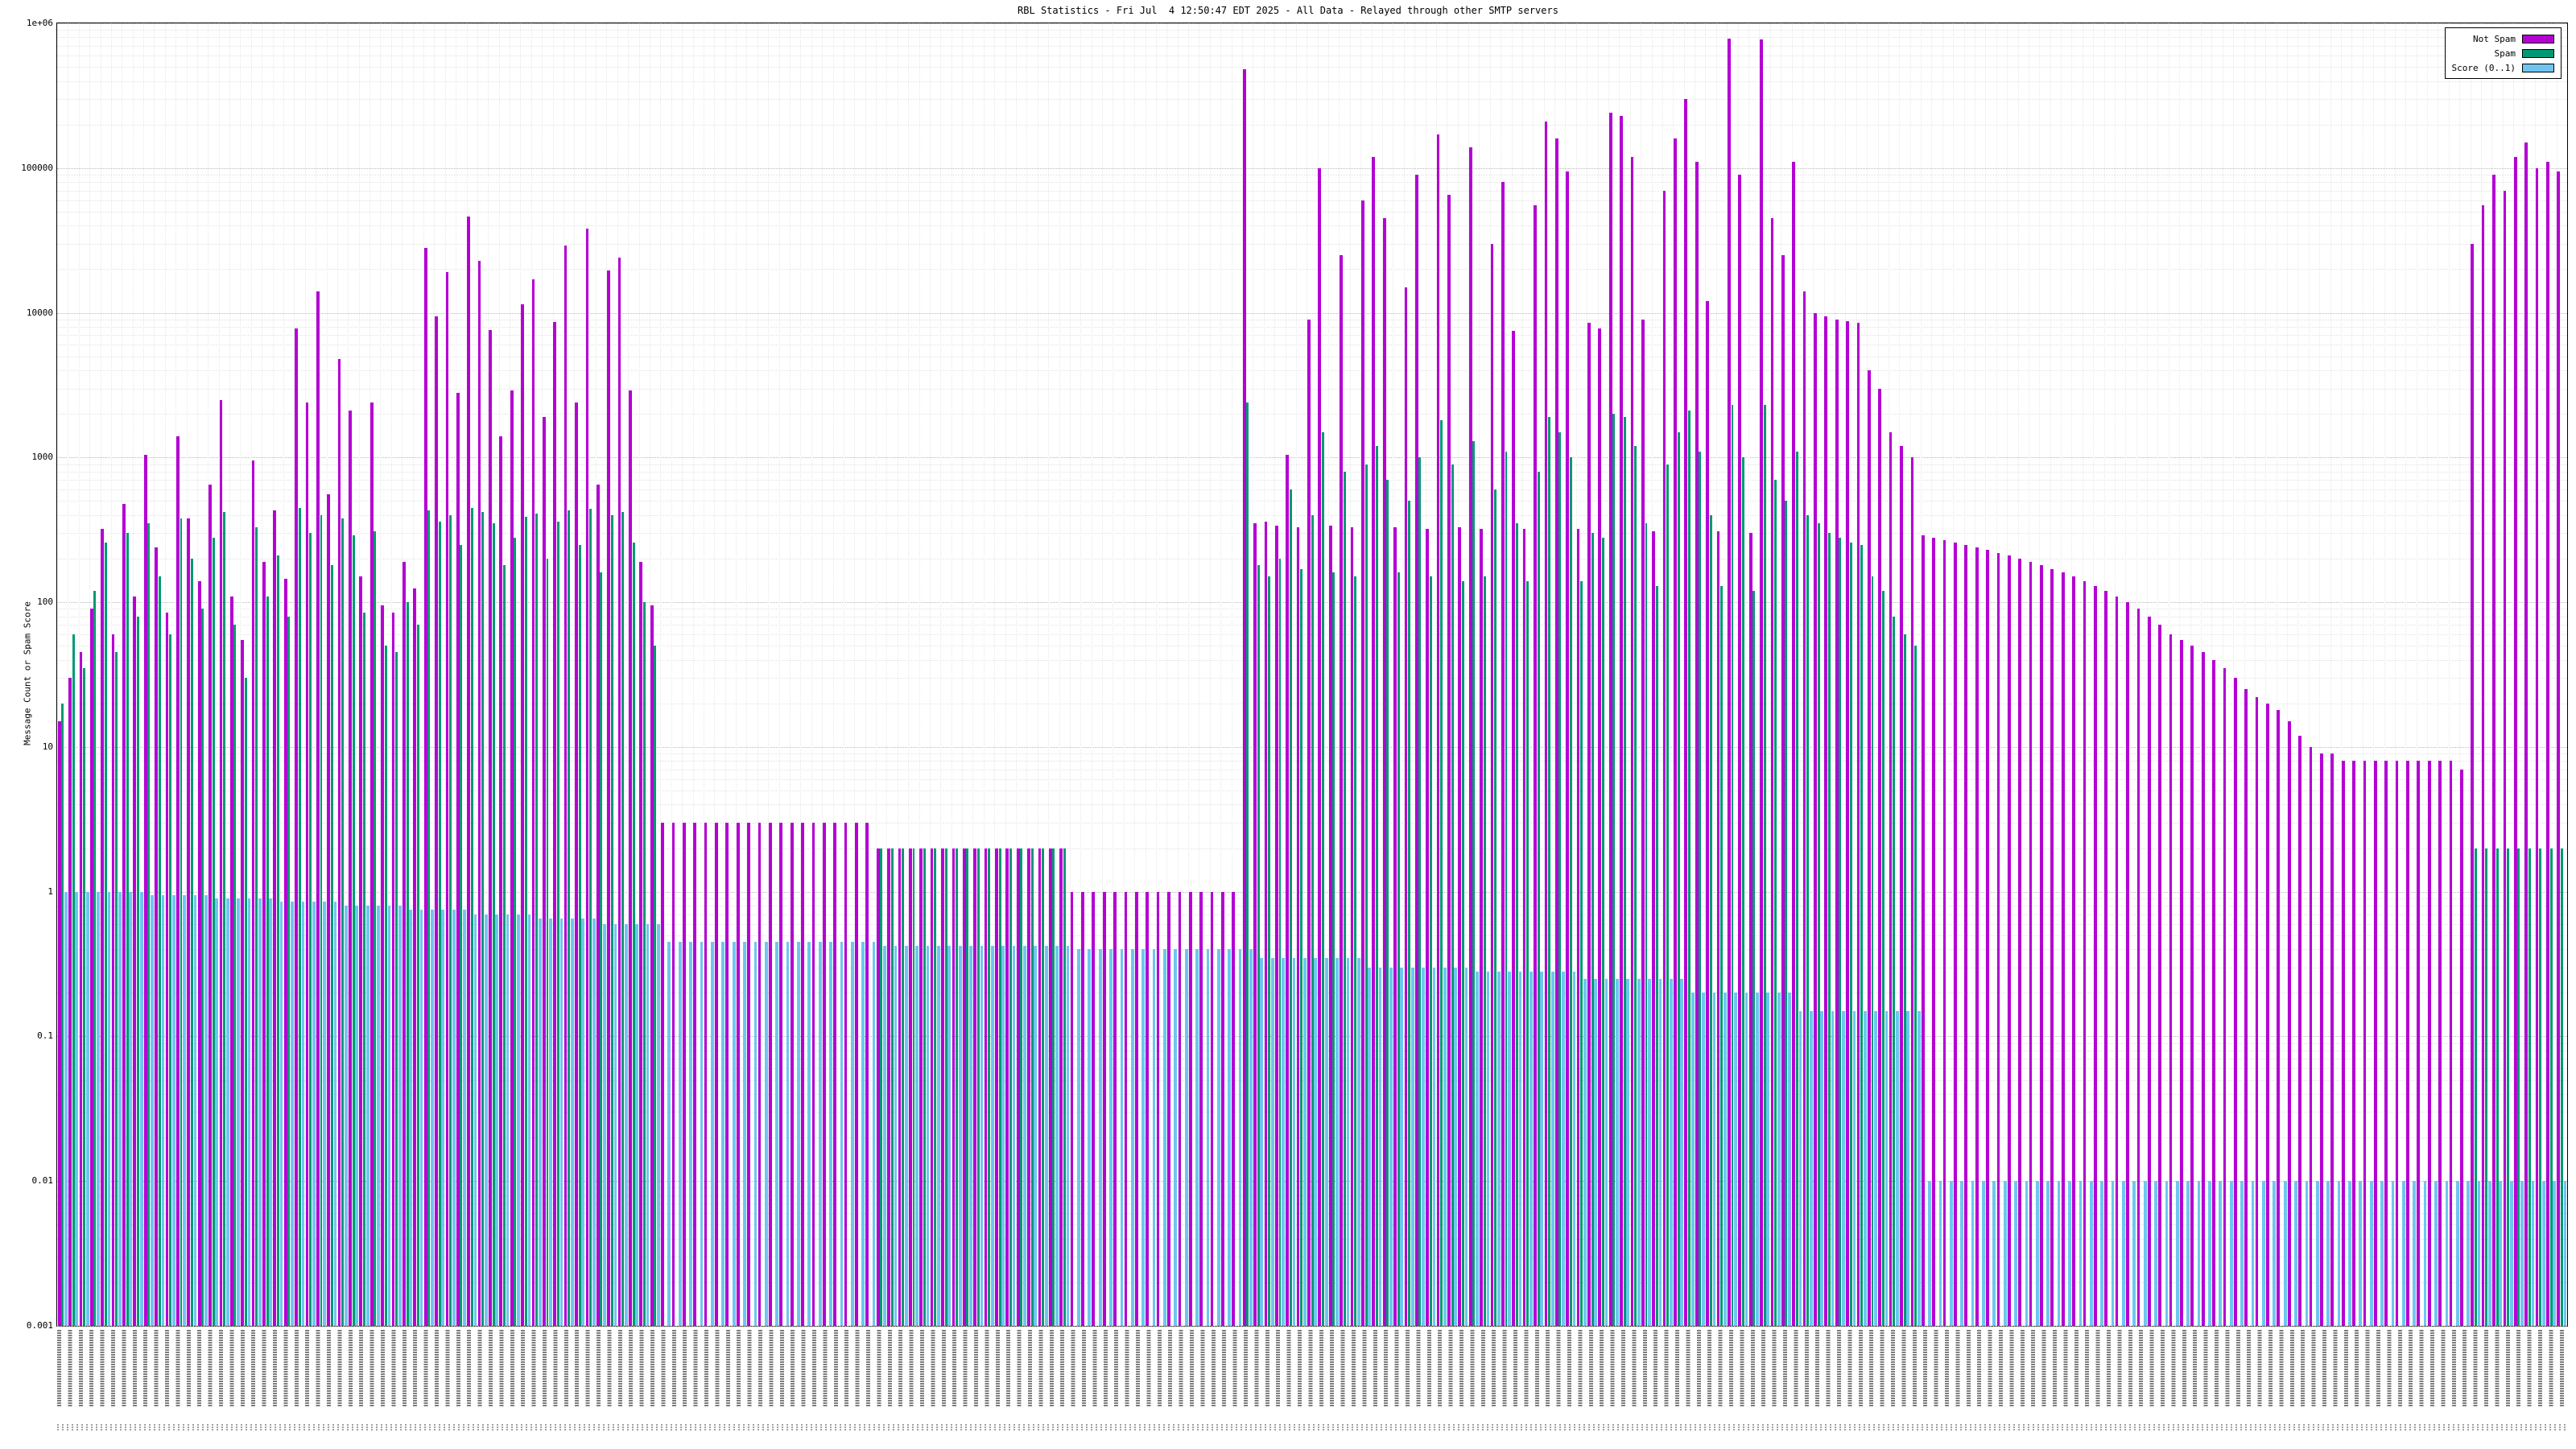  I want to click on legend-entry-score: Score (0..1), so click(2503, 67).